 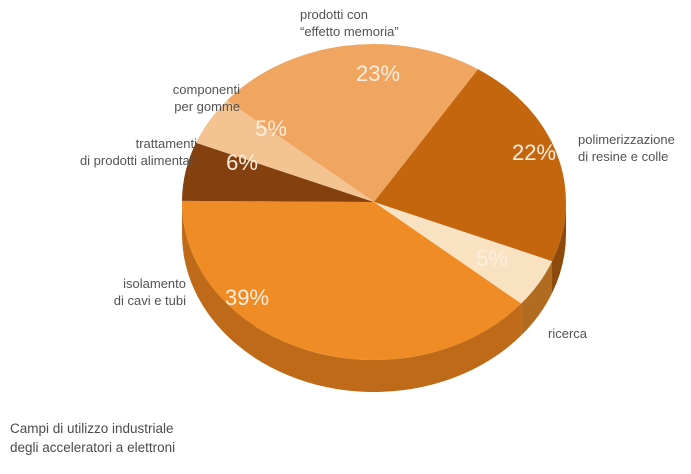 I want to click on slice-callout-label: ricerca, so click(x=568, y=333).